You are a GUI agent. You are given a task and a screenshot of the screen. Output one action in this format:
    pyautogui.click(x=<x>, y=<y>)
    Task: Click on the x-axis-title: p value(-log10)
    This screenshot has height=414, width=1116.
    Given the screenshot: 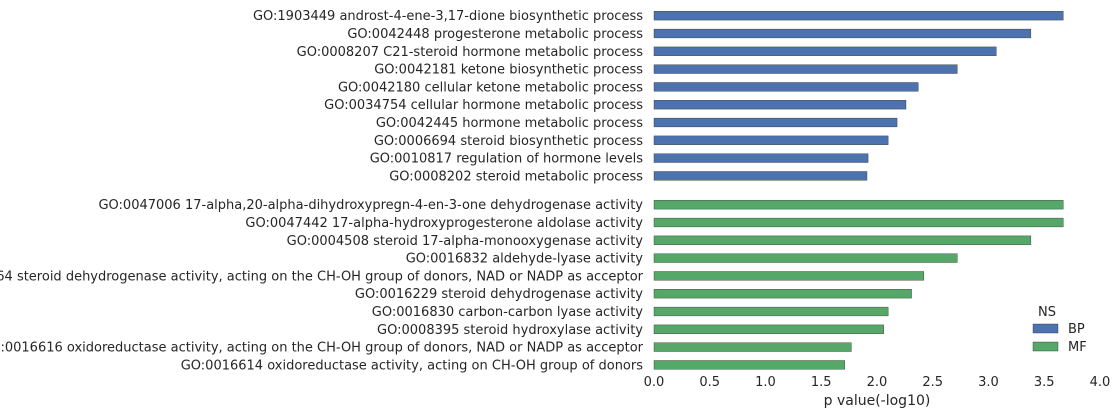 What is the action you would take?
    pyautogui.click(x=877, y=401)
    